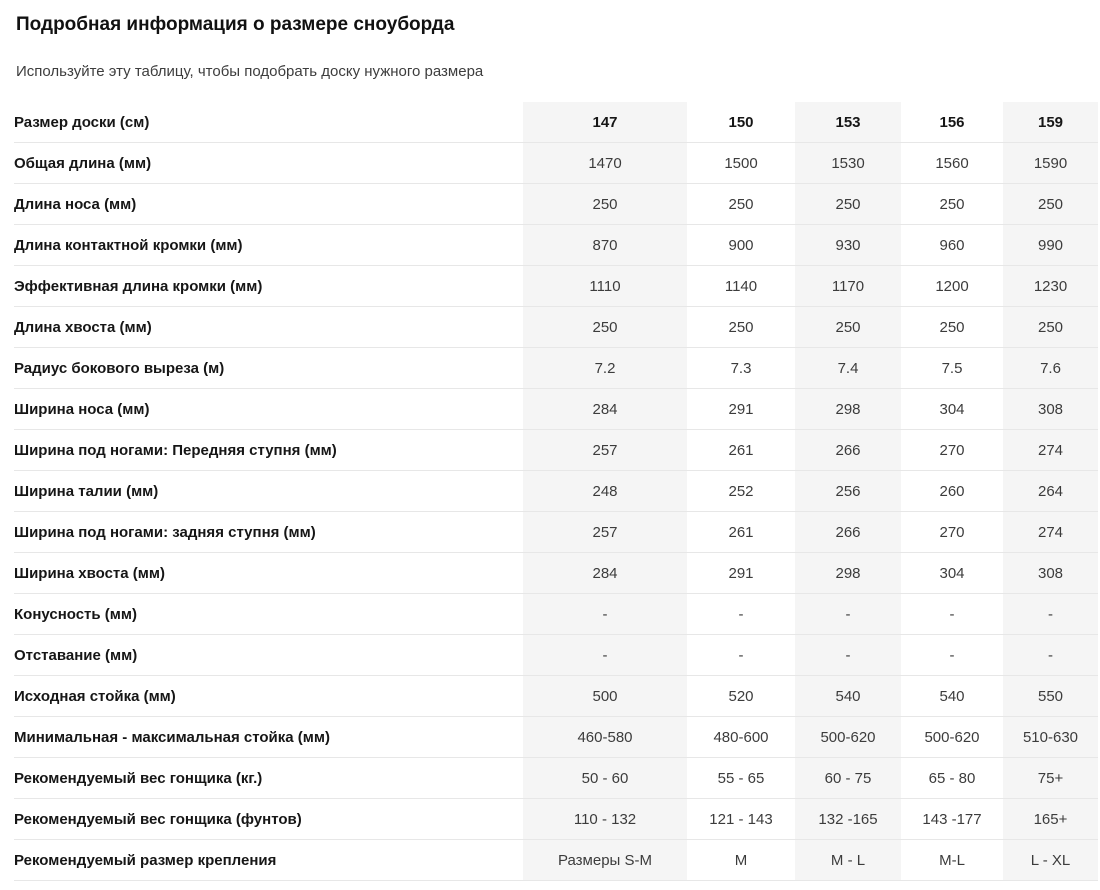 This screenshot has height=890, width=1100. I want to click on table-row: Ширина талии (мм) 248 252 256 260 264, so click(556, 491).